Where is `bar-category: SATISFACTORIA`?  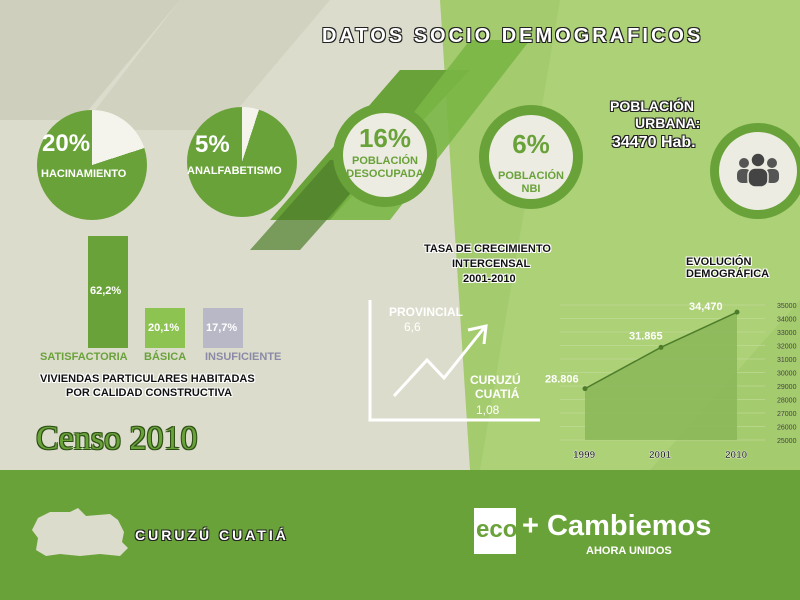 bar-category: SATISFACTORIA is located at coordinates (84, 357).